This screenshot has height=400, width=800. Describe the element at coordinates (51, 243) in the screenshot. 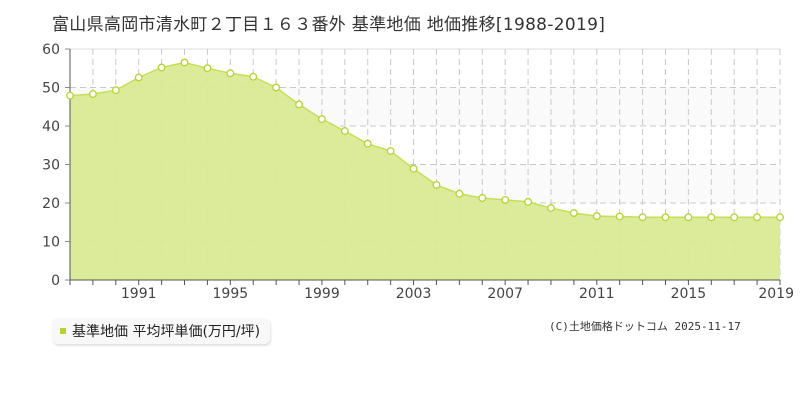

I see `svg-text: 10` at that location.